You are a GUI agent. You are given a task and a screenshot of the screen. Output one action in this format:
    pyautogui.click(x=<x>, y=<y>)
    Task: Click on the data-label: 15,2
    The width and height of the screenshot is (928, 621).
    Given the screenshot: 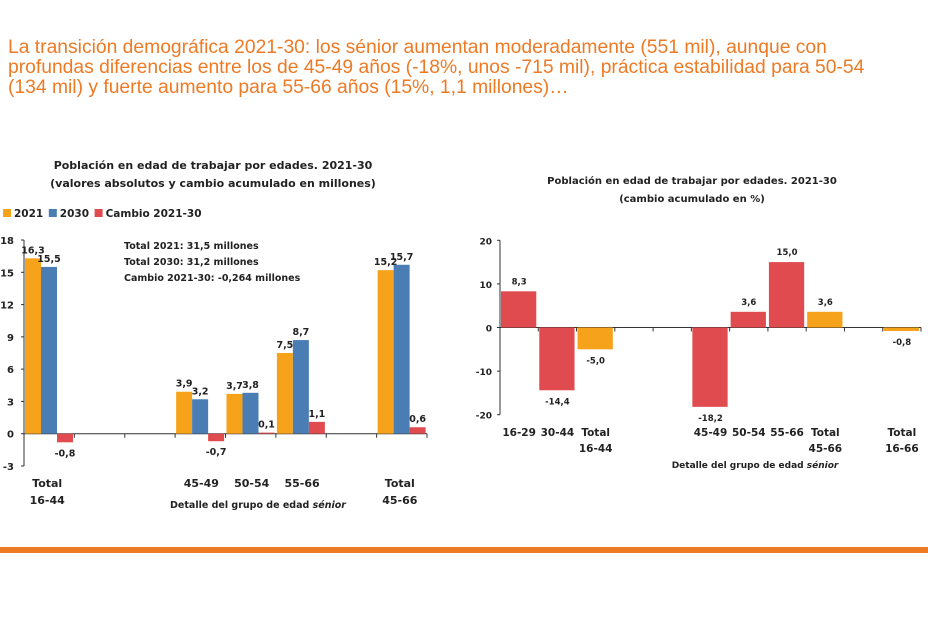 What is the action you would take?
    pyautogui.click(x=385, y=262)
    